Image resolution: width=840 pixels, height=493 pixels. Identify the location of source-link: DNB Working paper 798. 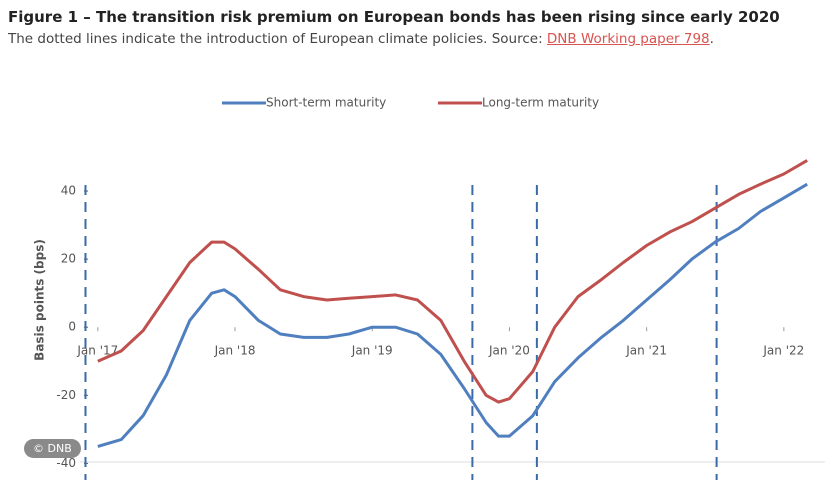
(628, 39).